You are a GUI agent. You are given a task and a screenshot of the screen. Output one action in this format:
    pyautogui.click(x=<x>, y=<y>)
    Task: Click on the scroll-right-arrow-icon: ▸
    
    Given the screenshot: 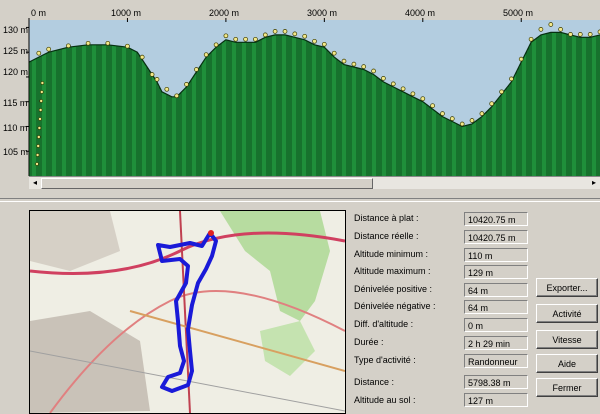 What is the action you would take?
    pyautogui.click(x=593, y=182)
    